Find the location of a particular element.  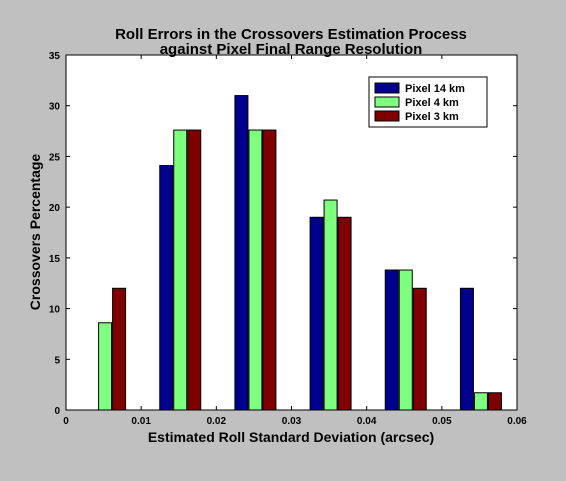

bar-series3-cat3 is located at coordinates (269, 270).